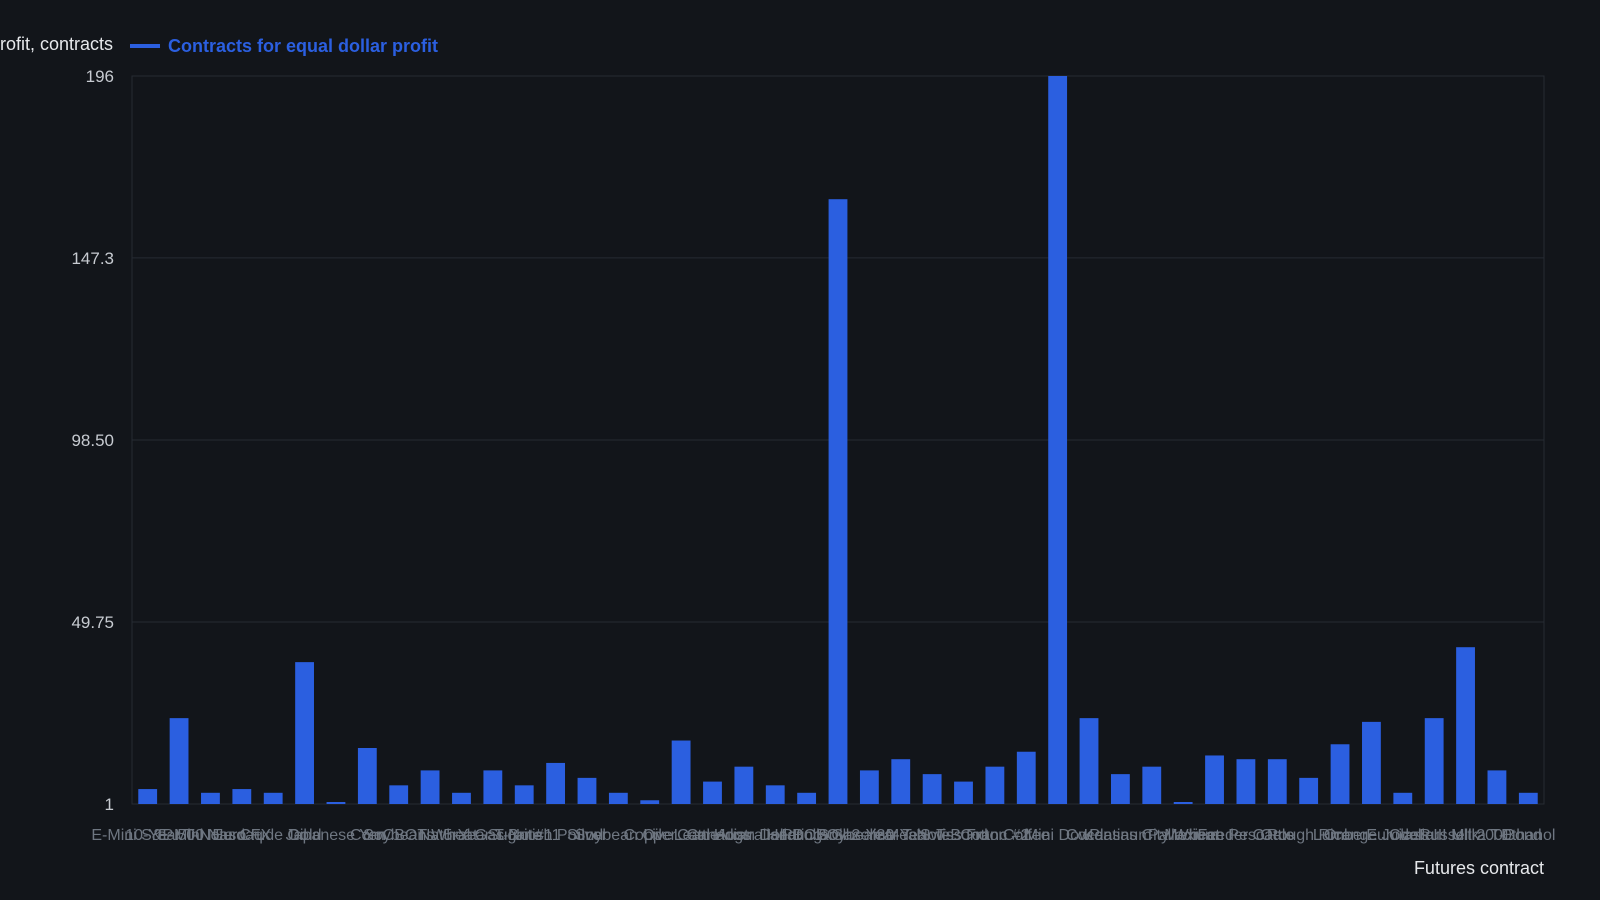  Describe the element at coordinates (305, 835) in the screenshot. I see `x-tick-label: Gold` at that location.